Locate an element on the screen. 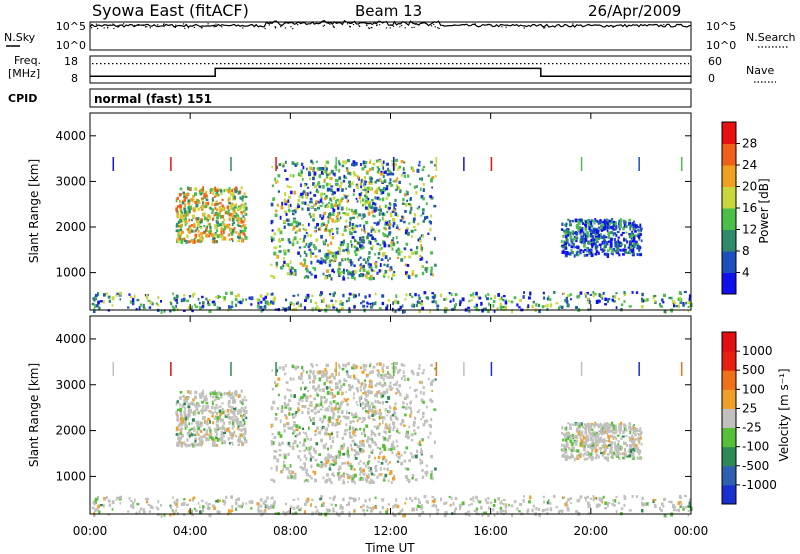 This screenshot has height=554, width=800. nsearch-label: N.Search is located at coordinates (771, 37).